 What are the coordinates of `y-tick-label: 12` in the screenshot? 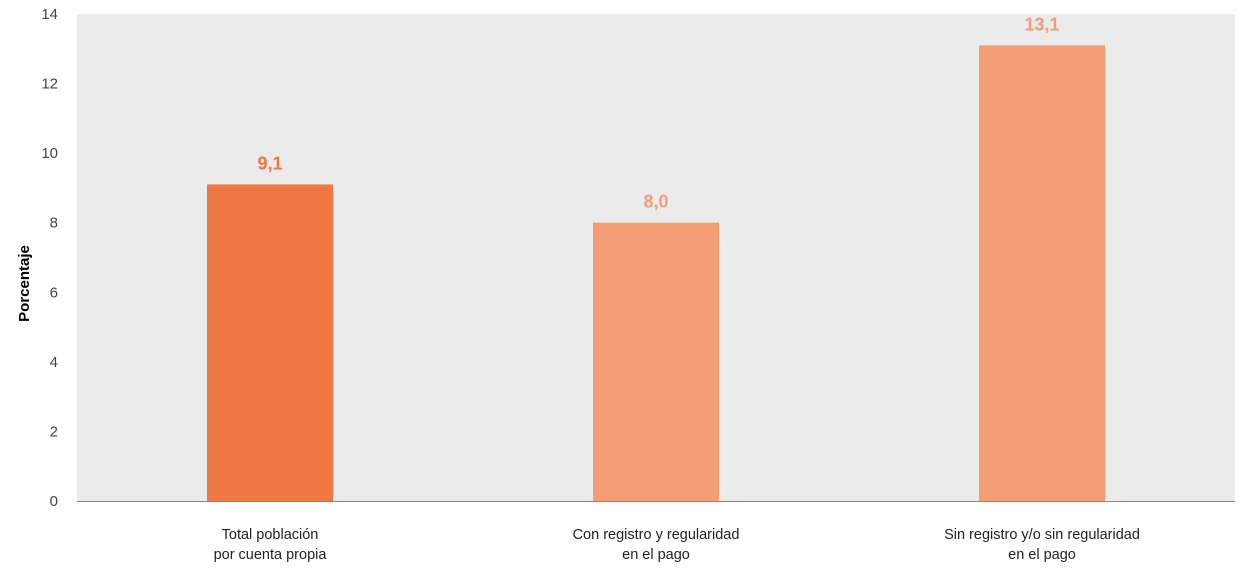 It's located at (49, 84).